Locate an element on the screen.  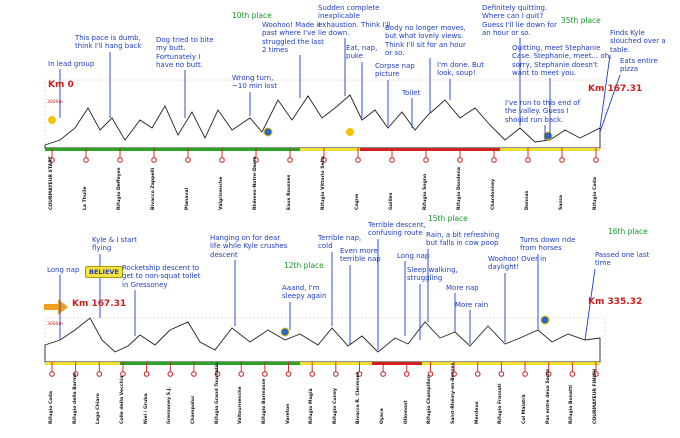
annotation: Long nap is located at coordinates (63, 270).